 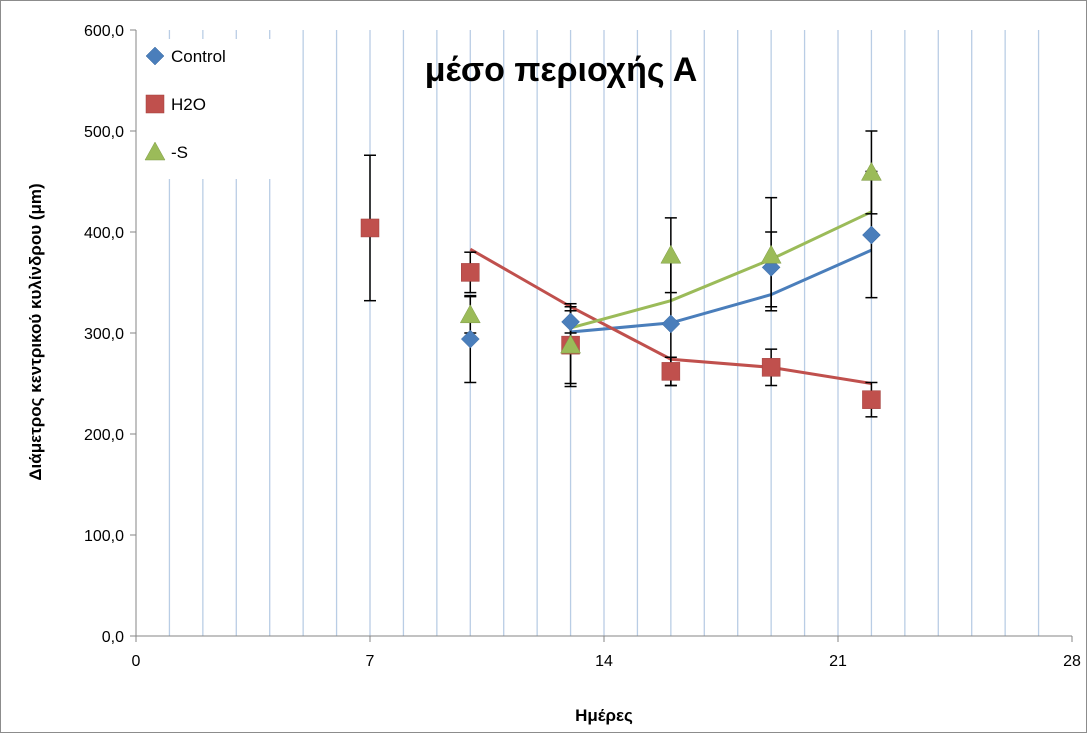 I want to click on legend-label-control: Control, so click(x=198, y=56).